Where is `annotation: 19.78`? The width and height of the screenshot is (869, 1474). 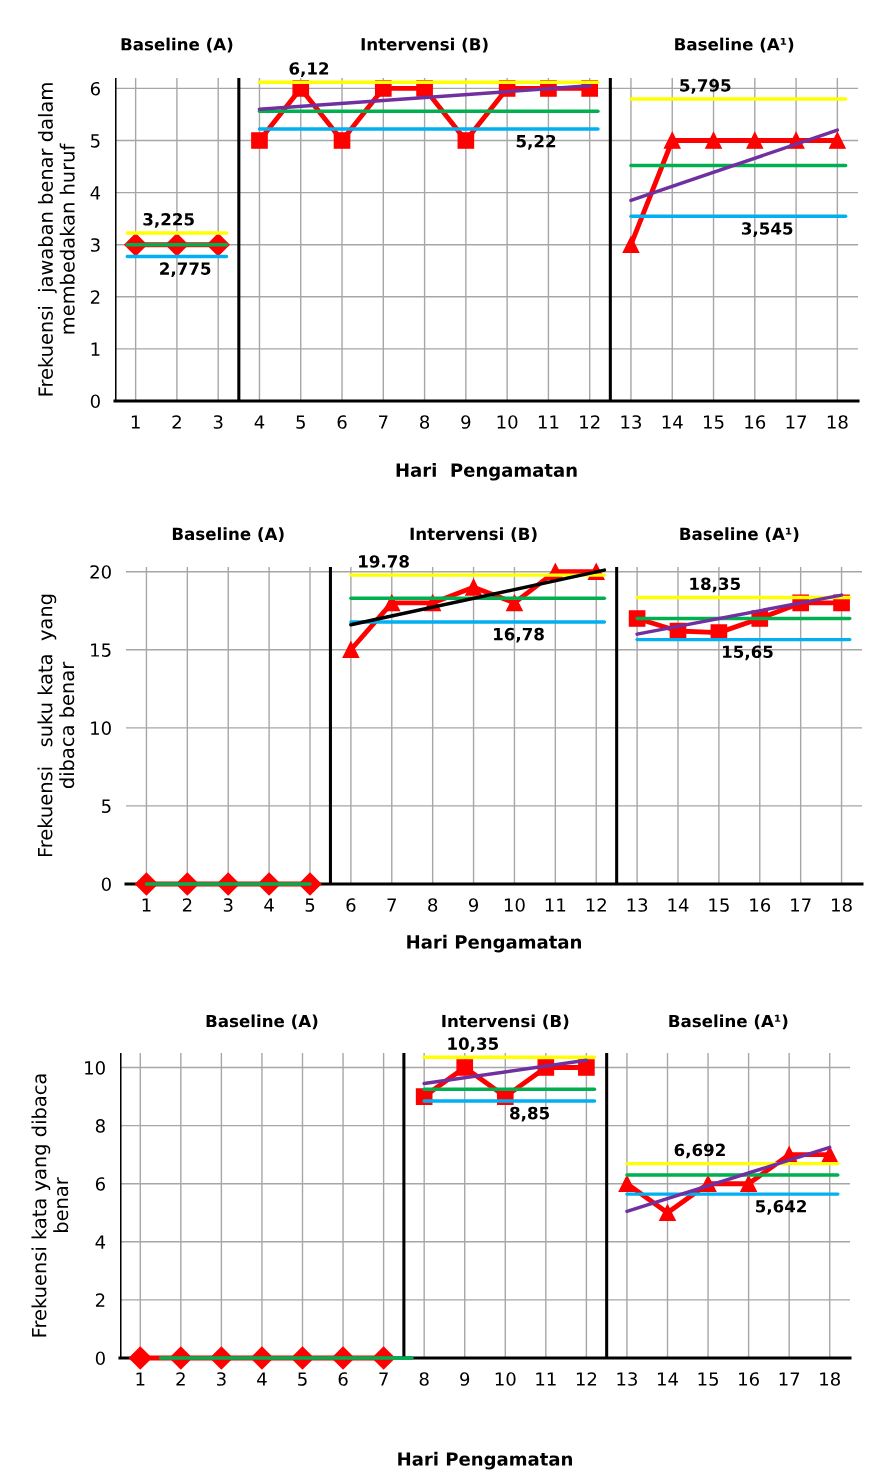 annotation: 19.78 is located at coordinates (384, 561).